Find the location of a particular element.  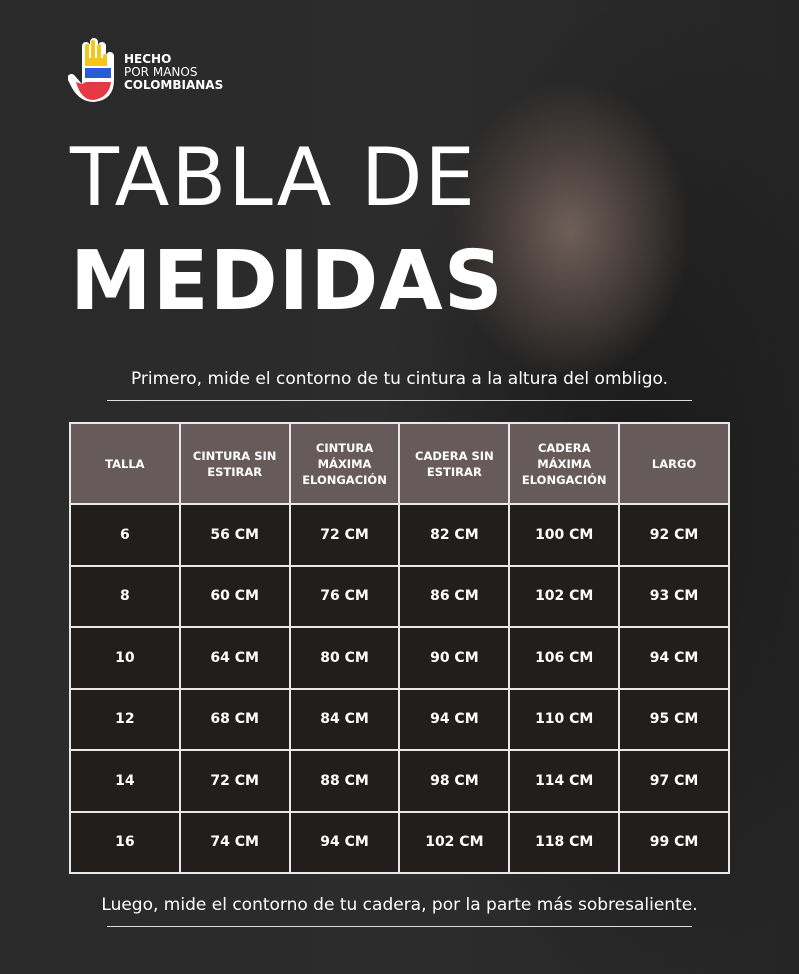

logo-line2: POR MANOS is located at coordinates (161, 71).